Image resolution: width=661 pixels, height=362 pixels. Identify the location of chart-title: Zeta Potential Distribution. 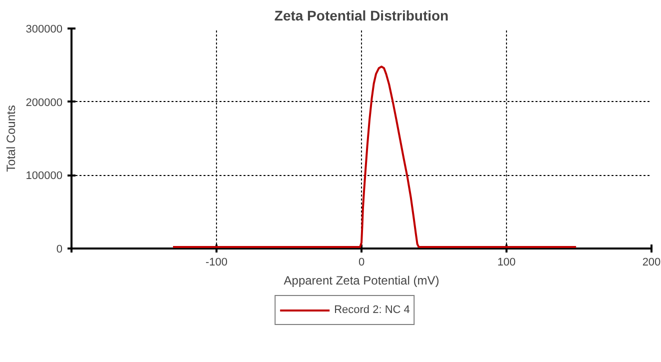
(361, 16).